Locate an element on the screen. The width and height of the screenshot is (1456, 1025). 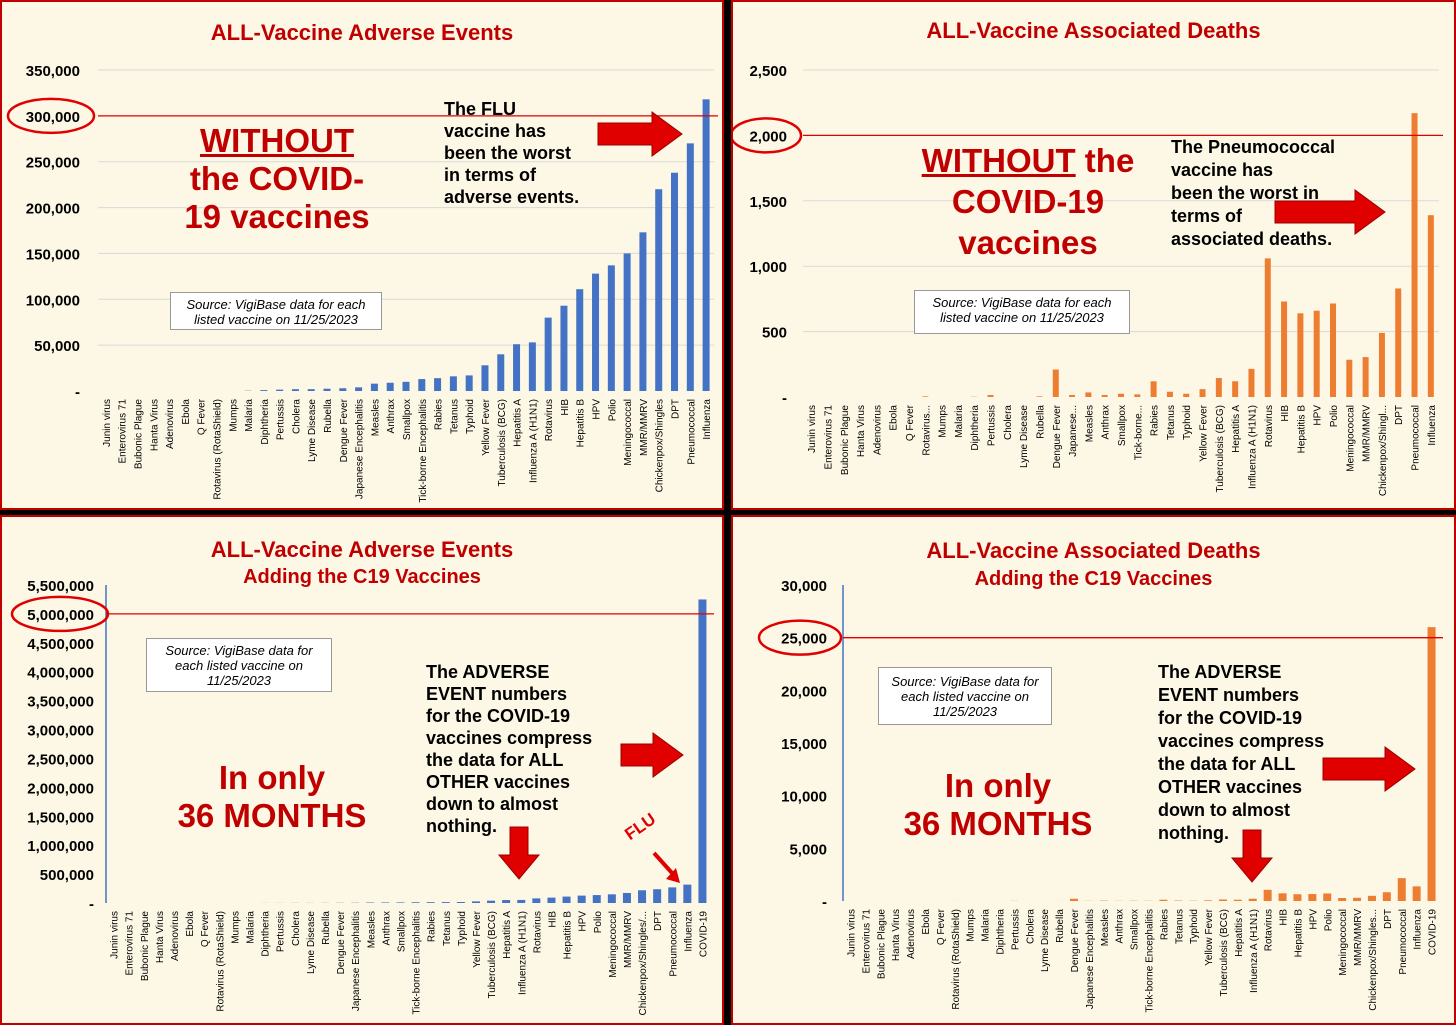
note-line: EVENT numbers is located at coordinates (1229, 695).